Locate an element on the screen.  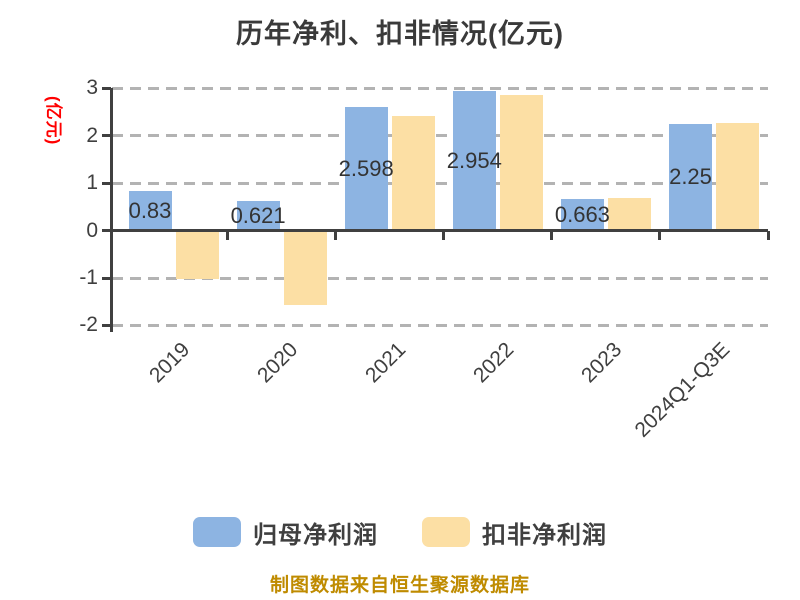
x-axis-label-2022: 2022 is located at coordinates (493, 363).